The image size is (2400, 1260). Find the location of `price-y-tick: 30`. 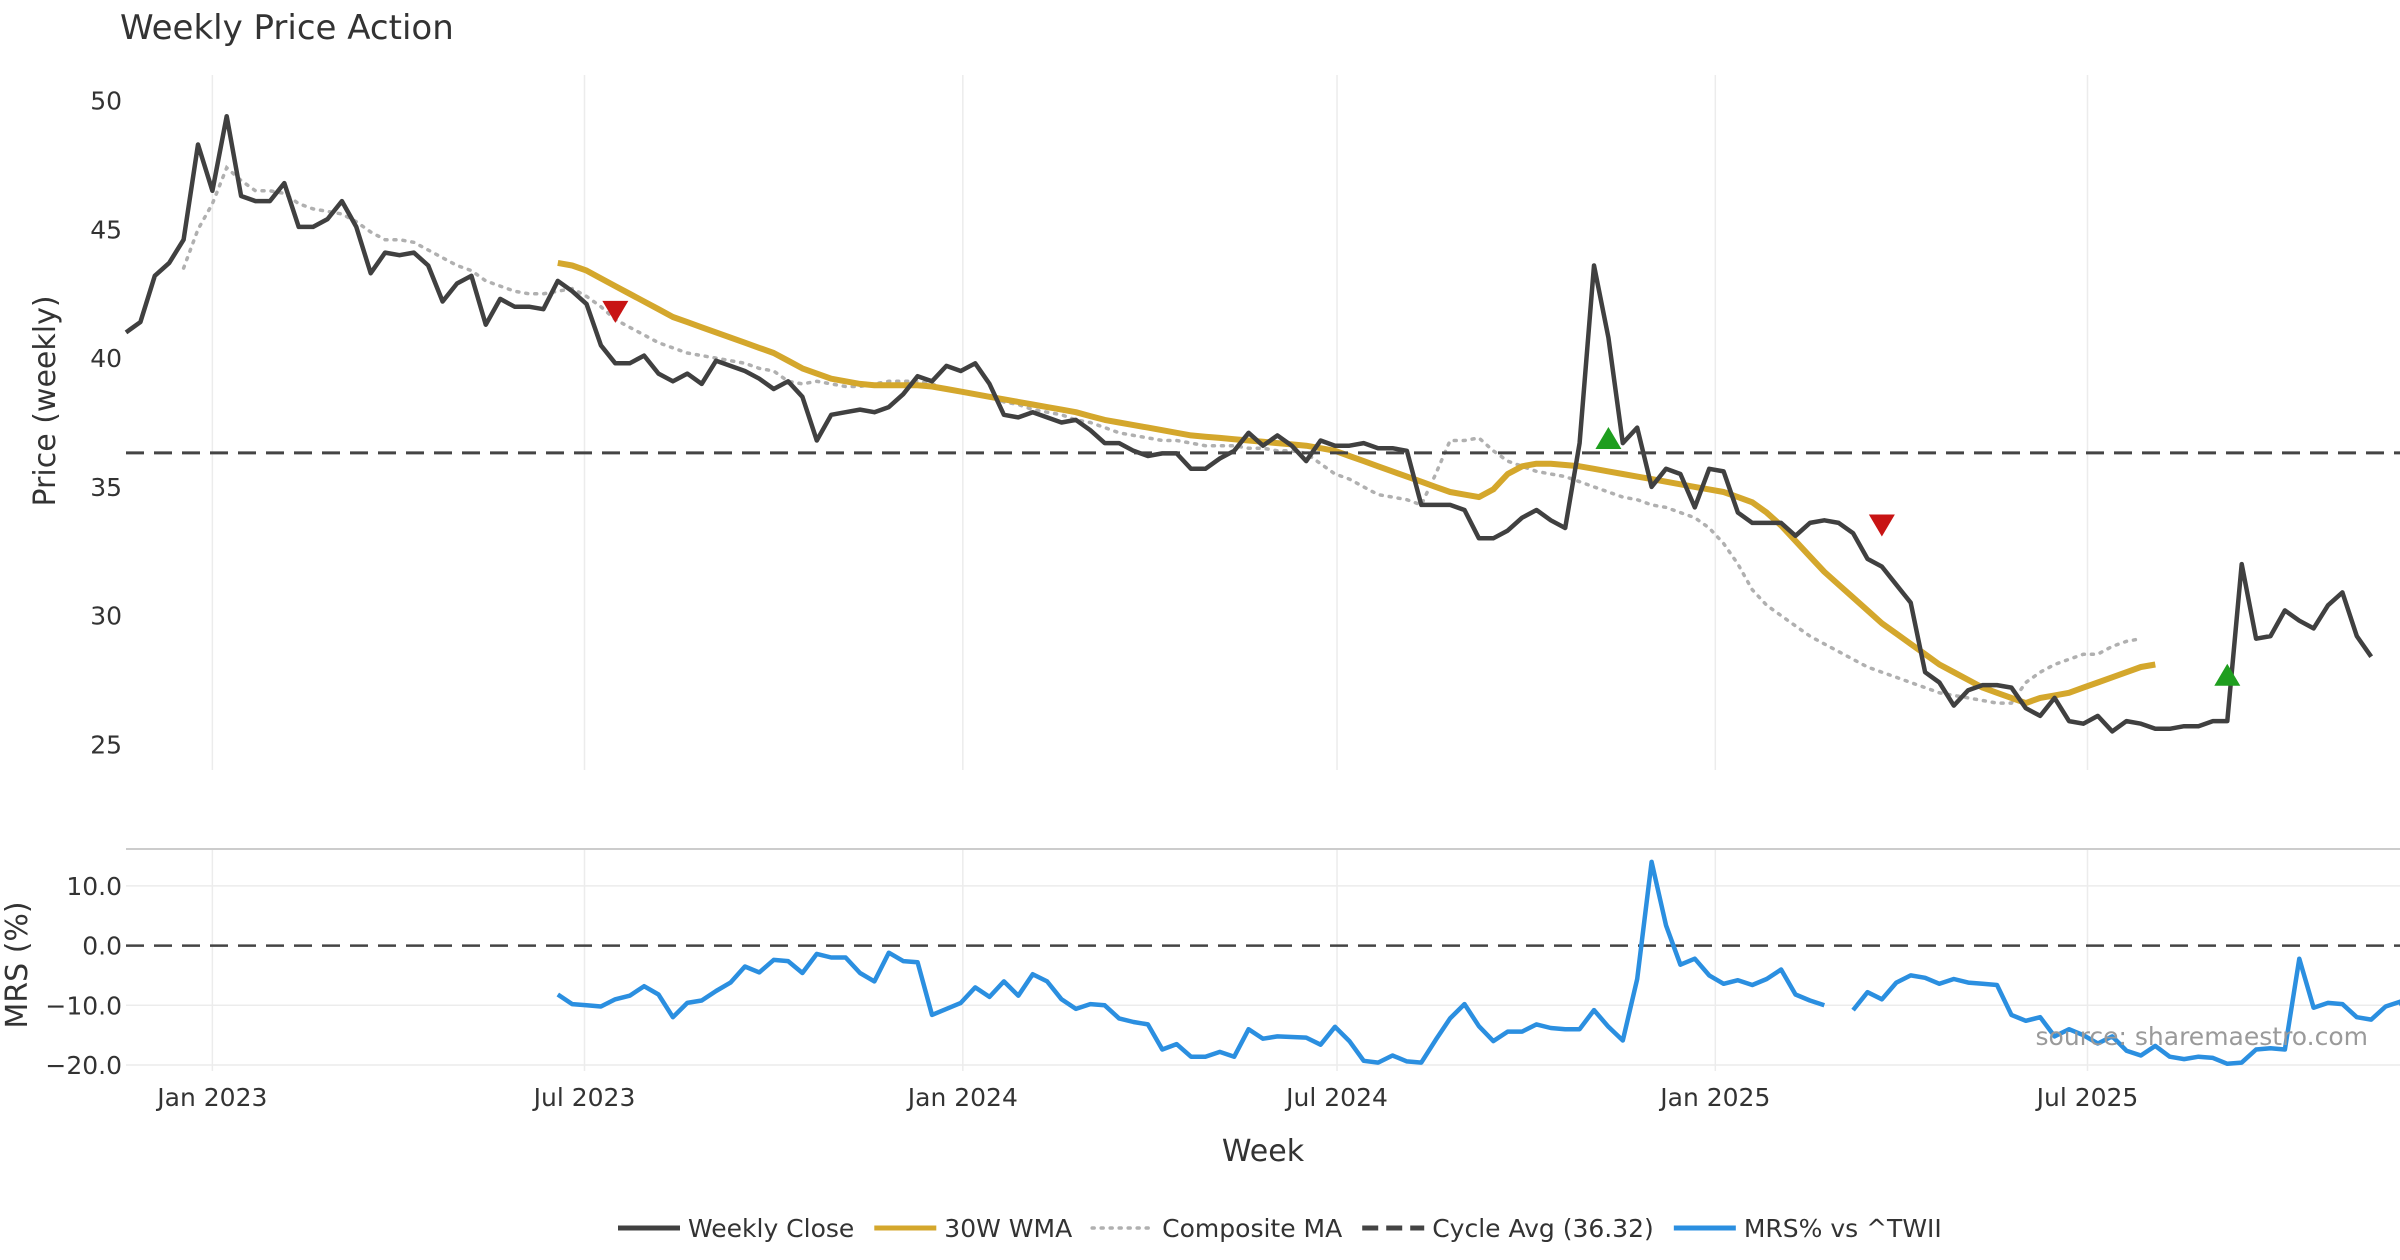

price-y-tick: 30 is located at coordinates (106, 616).